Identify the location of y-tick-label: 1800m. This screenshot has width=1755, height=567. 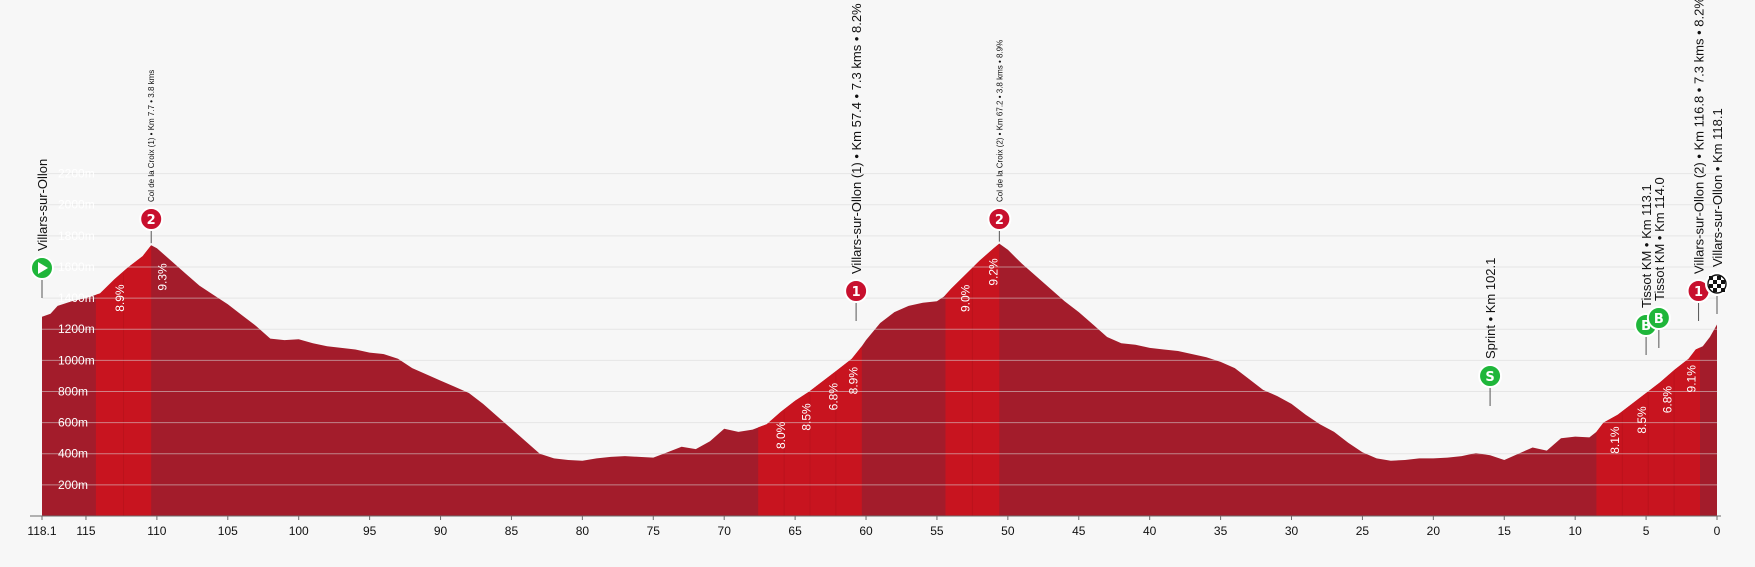
(76, 236).